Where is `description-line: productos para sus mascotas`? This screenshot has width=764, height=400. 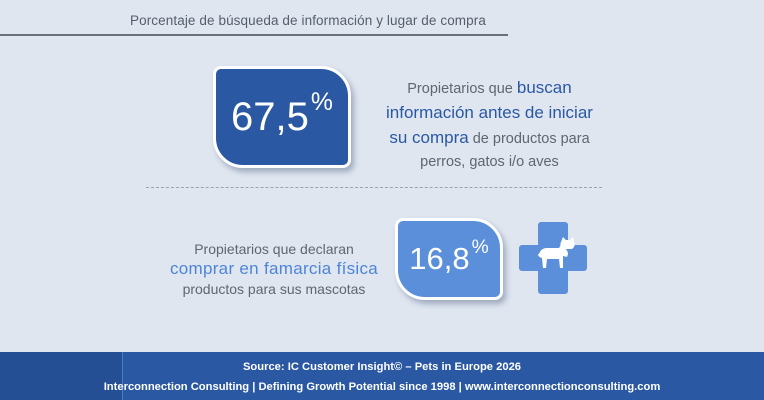
description-line: productos para sus mascotas is located at coordinates (274, 289).